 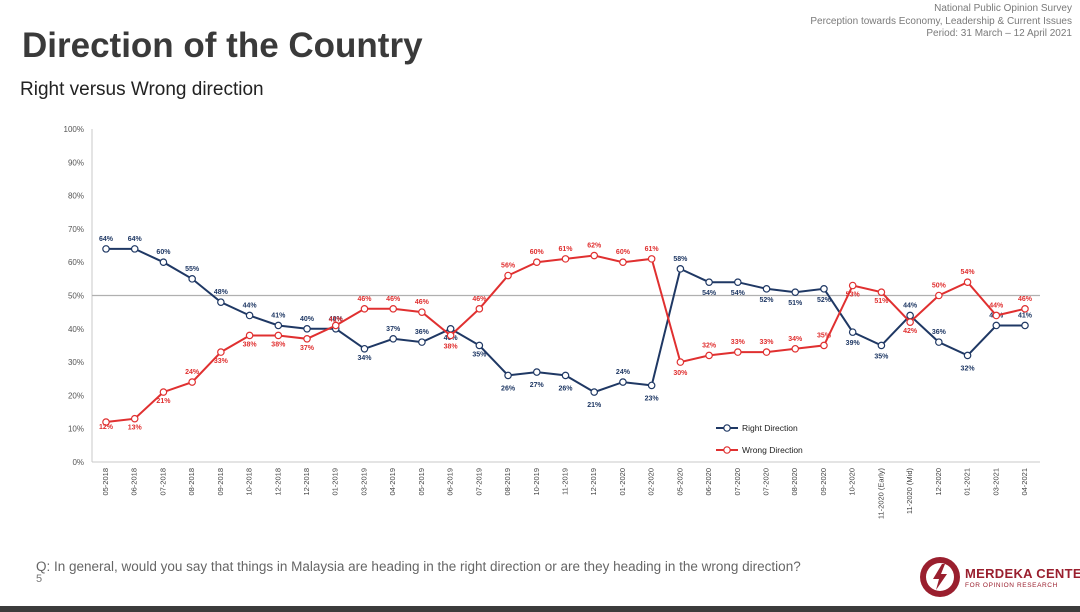 What do you see at coordinates (76, 296) in the screenshot?
I see `y-tick-label: 50%` at bounding box center [76, 296].